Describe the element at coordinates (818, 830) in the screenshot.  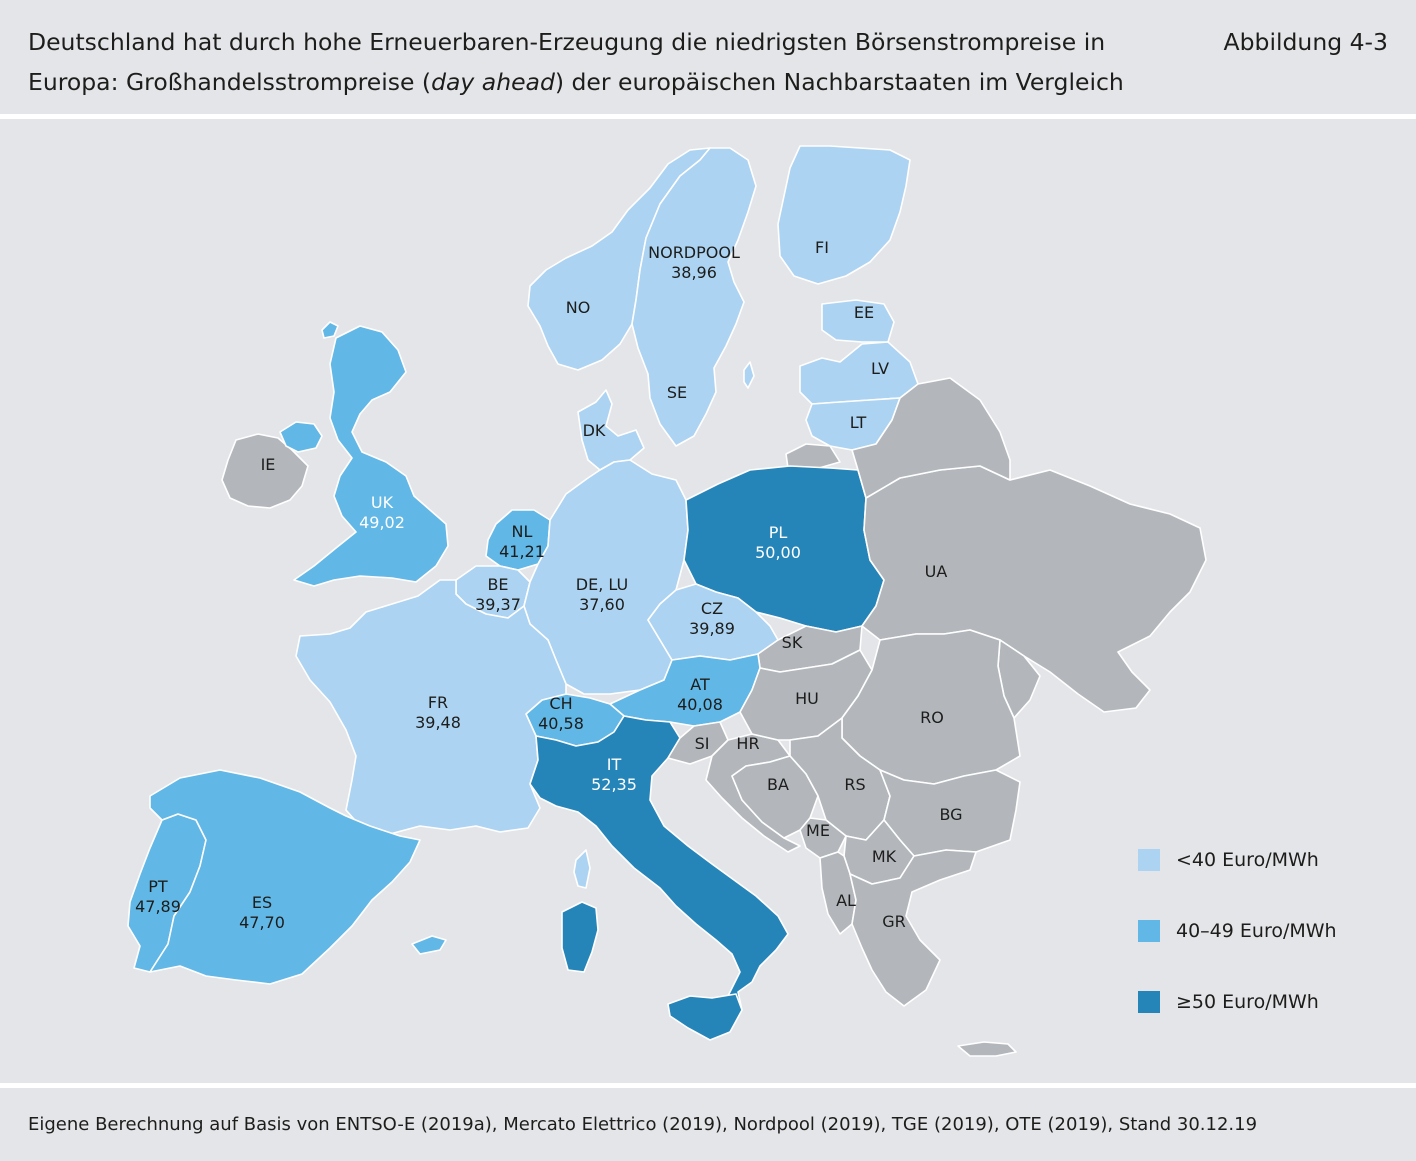
I see `label-me: ME` at that location.